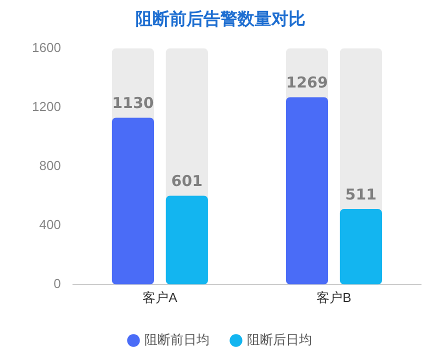 The width and height of the screenshot is (441, 363). I want to click on y-tick-label: 800, so click(50, 165).